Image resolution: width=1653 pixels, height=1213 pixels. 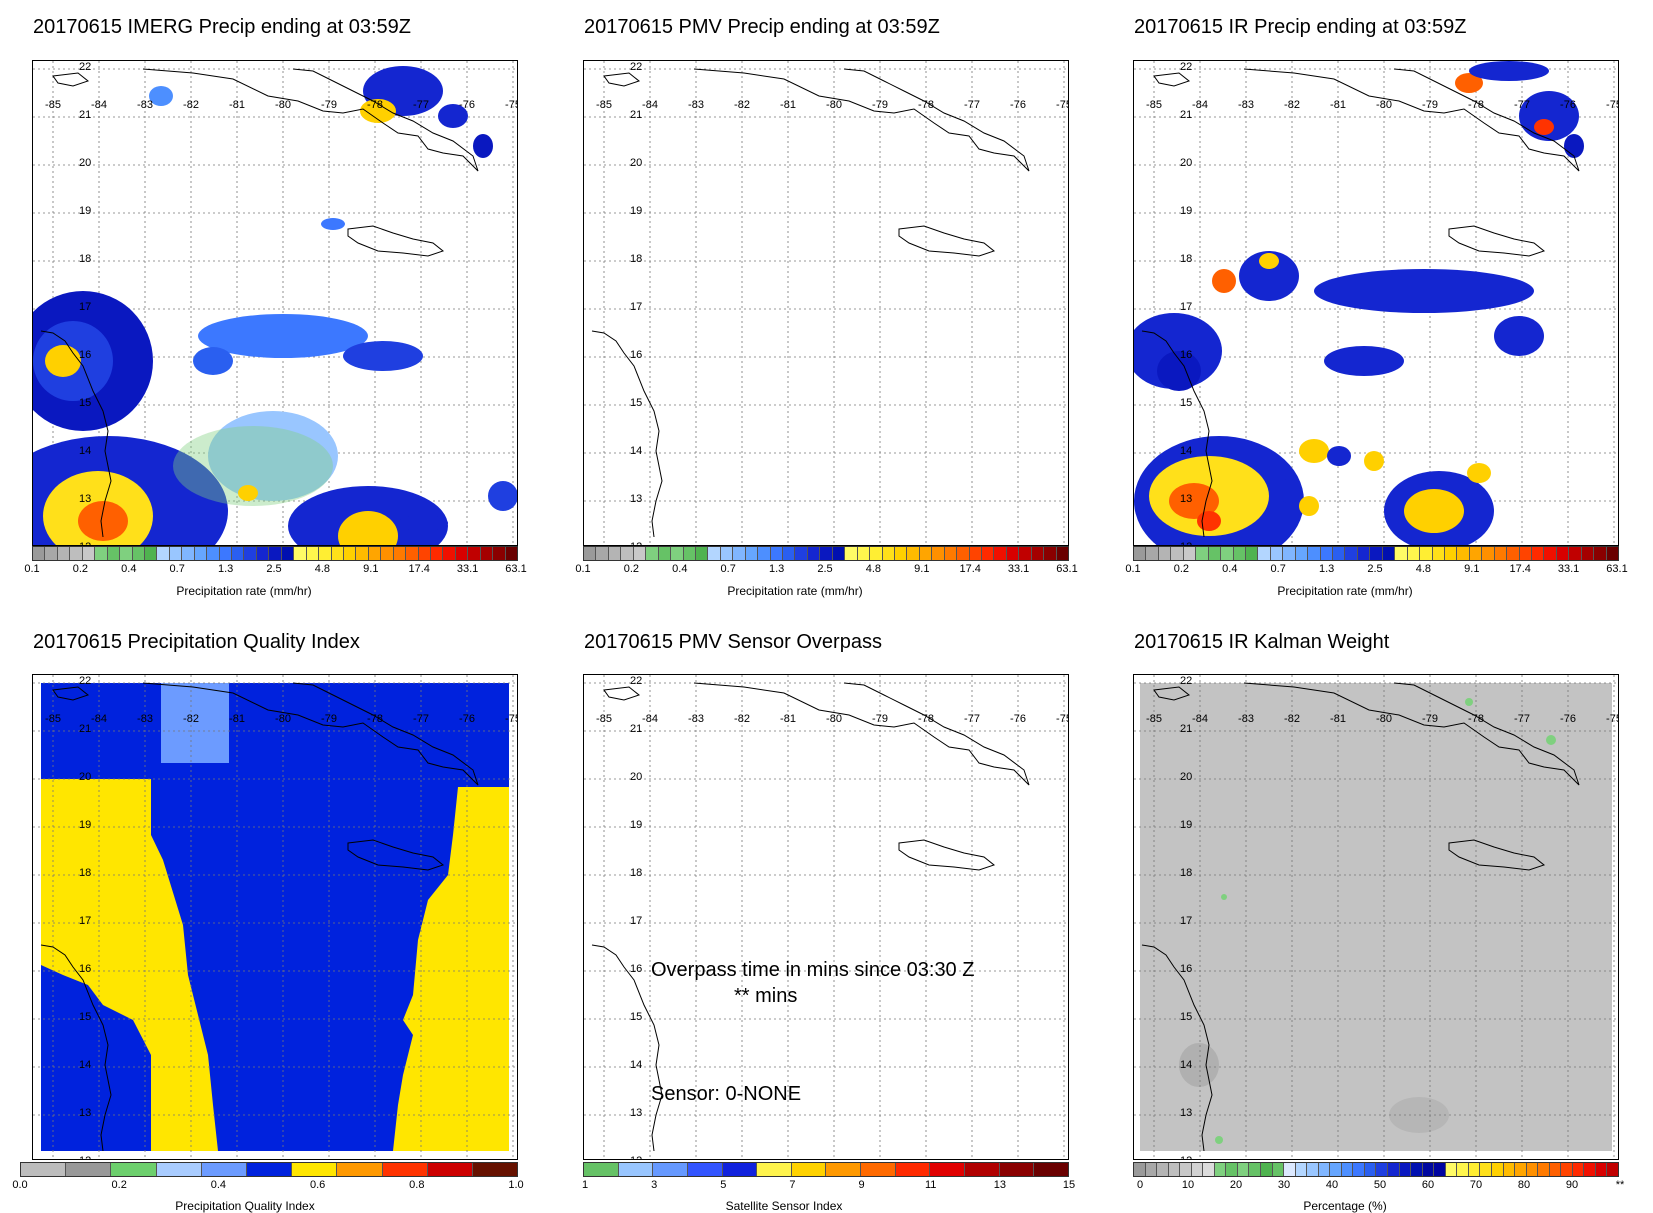 What do you see at coordinates (145, 105) in the screenshot?
I see `lon-label: -83` at bounding box center [145, 105].